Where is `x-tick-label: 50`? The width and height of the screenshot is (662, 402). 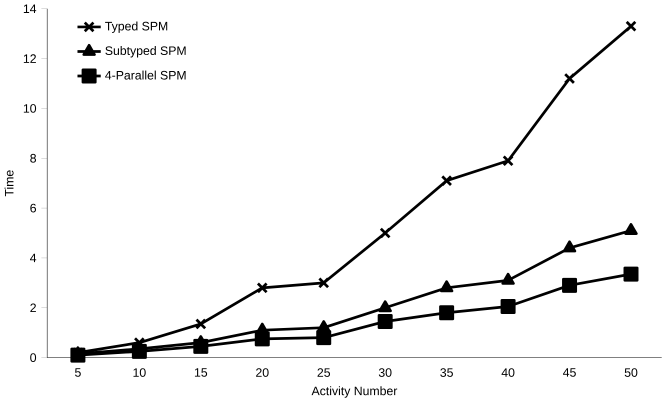
x-tick-label: 50 is located at coordinates (631, 372).